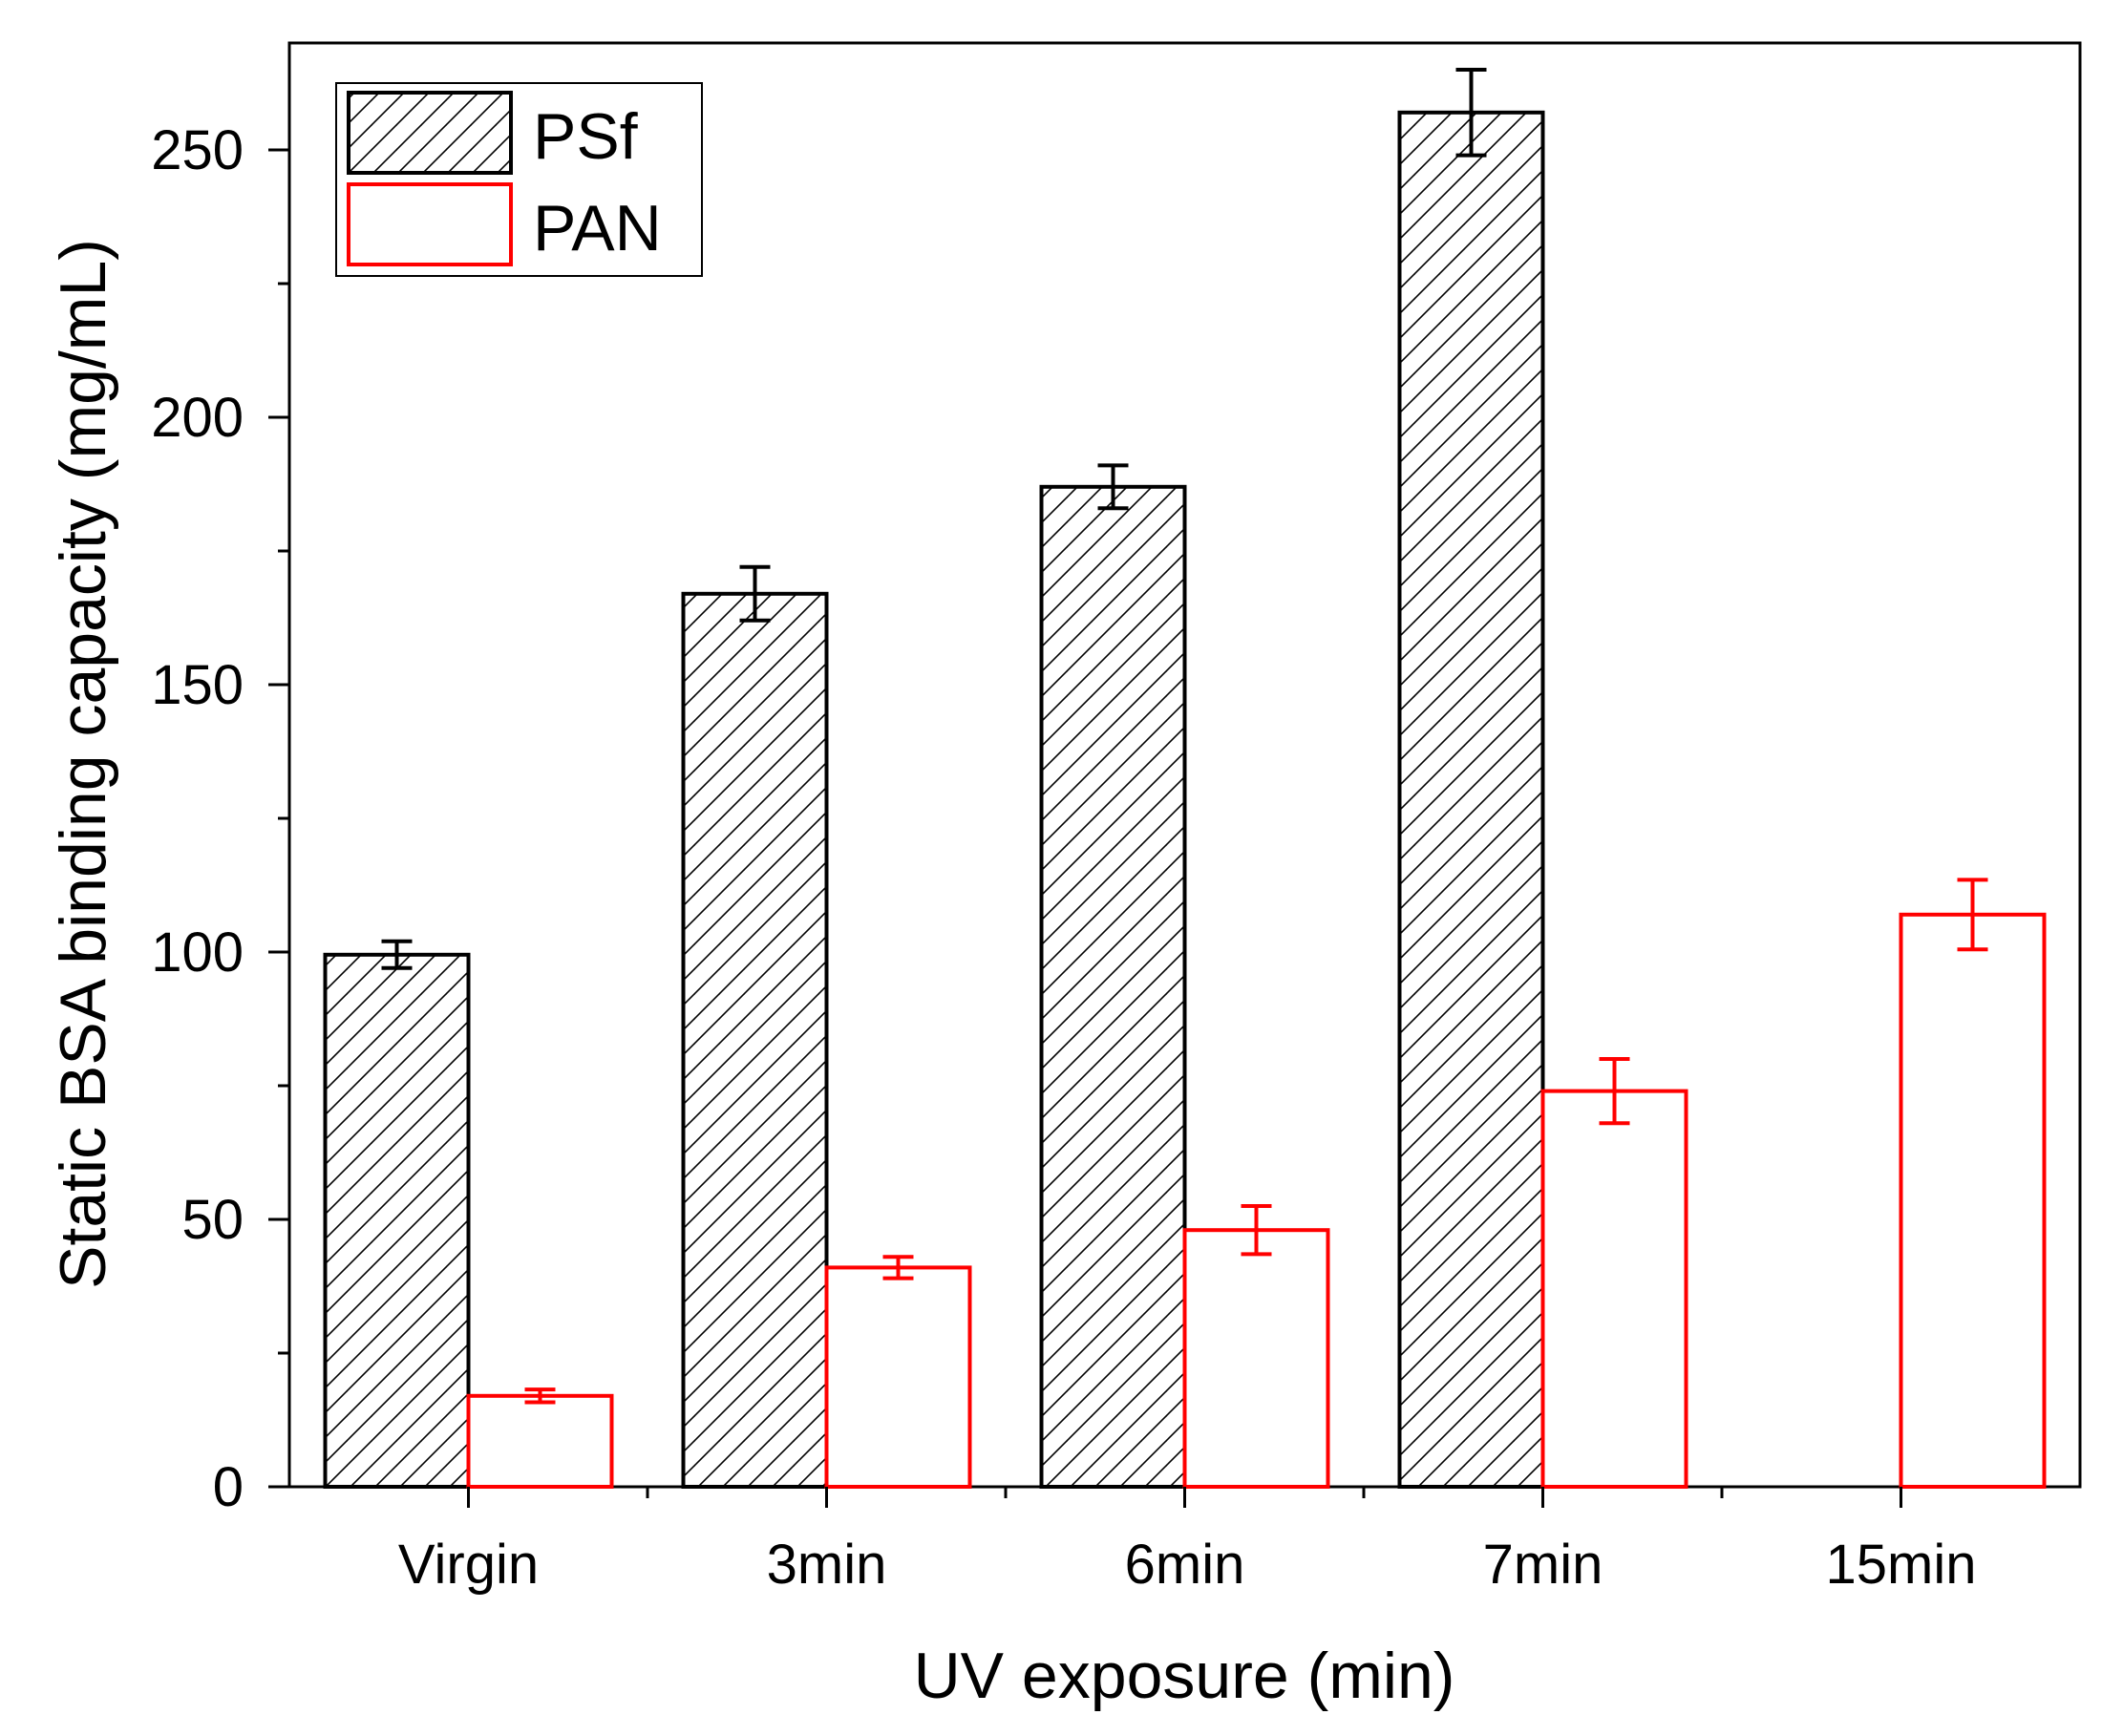 Image resolution: width=2123 pixels, height=1736 pixels. I want to click on error-bar-psf-6min, so click(1113, 487).